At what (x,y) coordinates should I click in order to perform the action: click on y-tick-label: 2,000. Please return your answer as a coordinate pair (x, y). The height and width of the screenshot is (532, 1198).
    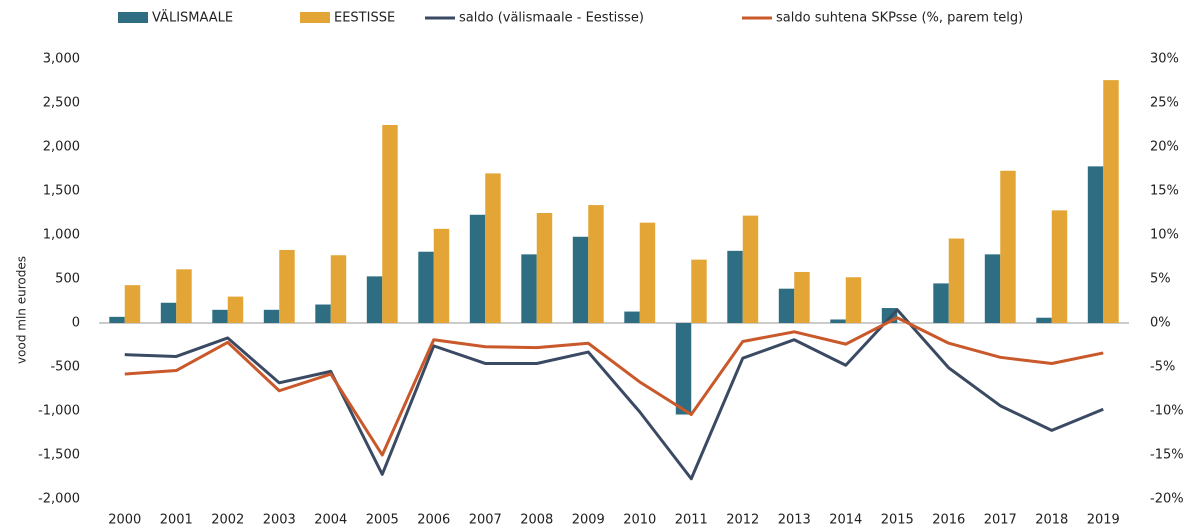
    Looking at the image, I should click on (61, 147).